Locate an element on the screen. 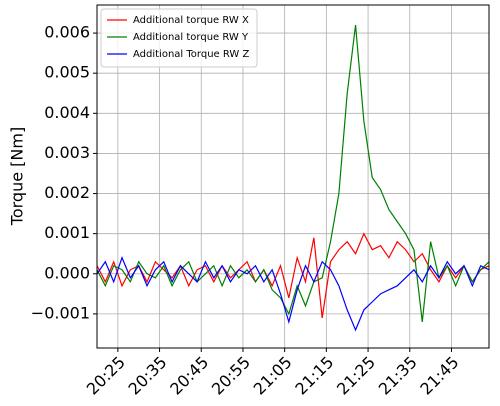  y-tick-label: 0.000 is located at coordinates (67, 272).